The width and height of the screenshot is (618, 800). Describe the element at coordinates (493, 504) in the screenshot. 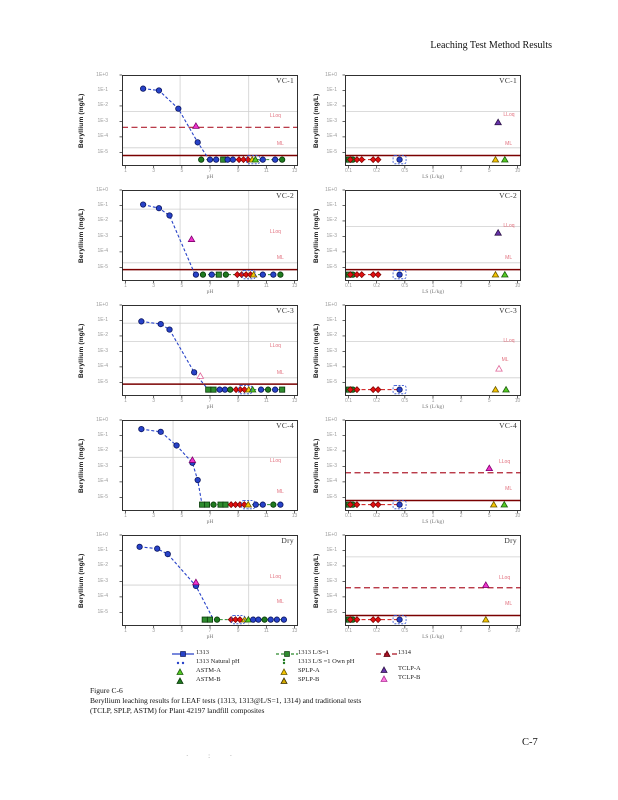

I see `data-point-yt` at that location.